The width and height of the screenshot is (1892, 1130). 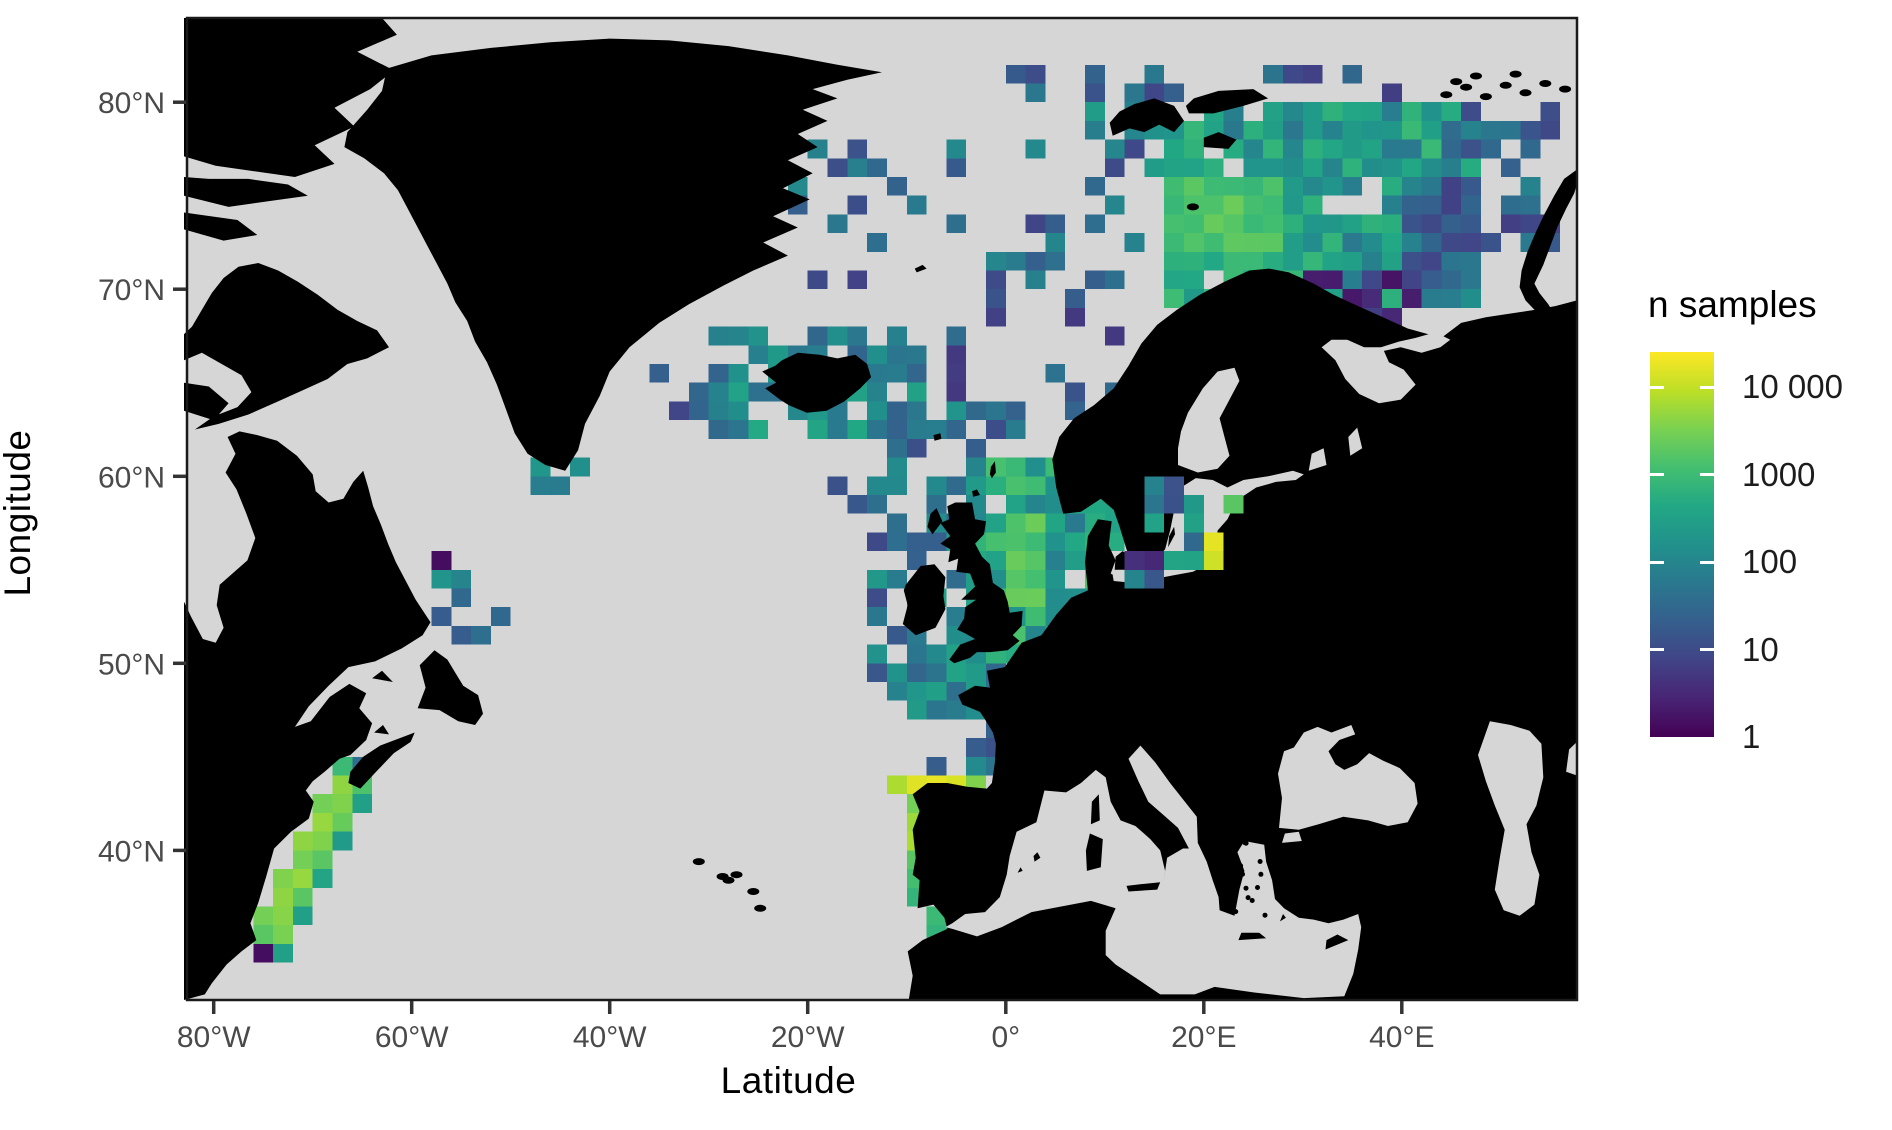 I want to click on x-tick-label: 20°E, so click(x=1203, y=1037).